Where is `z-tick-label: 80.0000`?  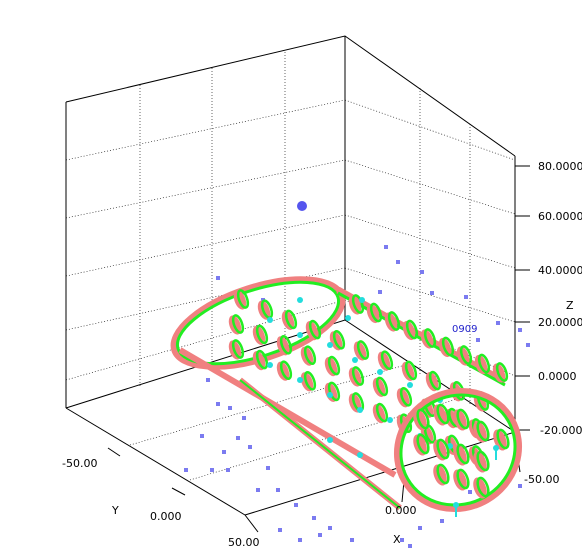 z-tick-label: 80.0000 is located at coordinates (560, 166).